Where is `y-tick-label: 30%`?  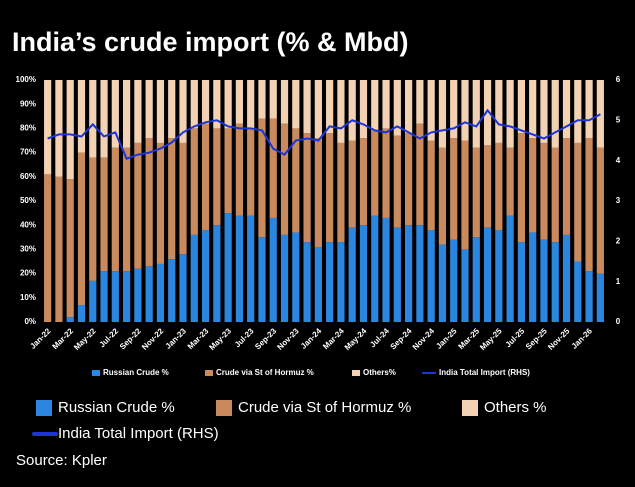
y-tick-label: 30% is located at coordinates (28, 249).